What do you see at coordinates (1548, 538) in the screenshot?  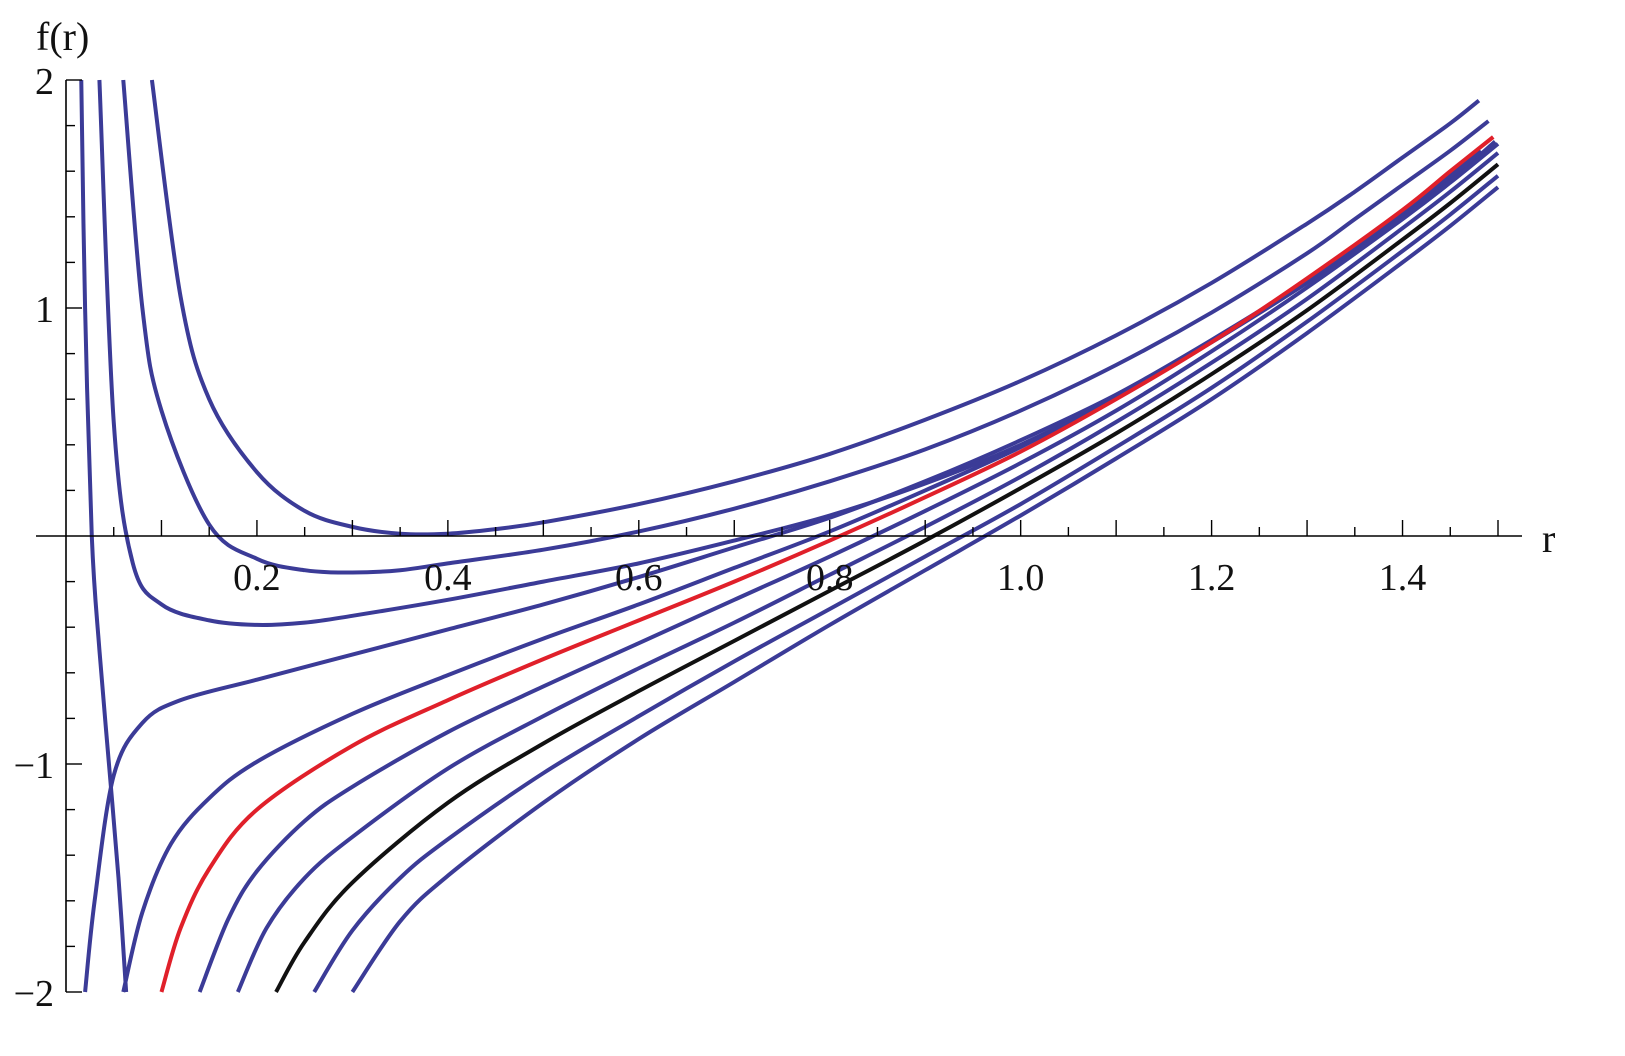 I see `x-axis-title: r` at bounding box center [1548, 538].